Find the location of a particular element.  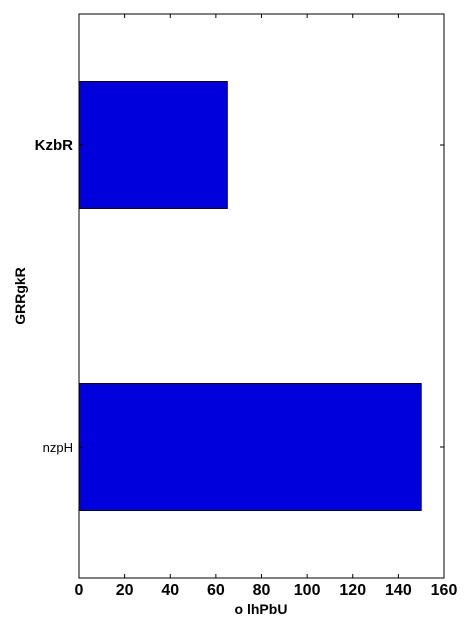

x-tick-label: 140 is located at coordinates (398, 590).